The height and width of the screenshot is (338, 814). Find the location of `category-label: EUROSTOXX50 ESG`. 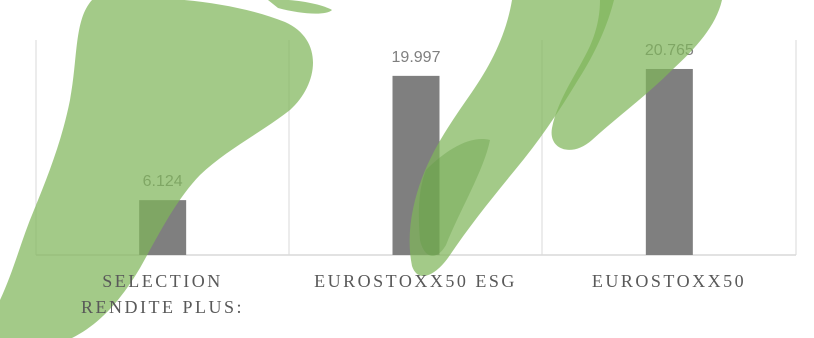

category-label: EUROSTOXX50 ESG is located at coordinates (415, 281).